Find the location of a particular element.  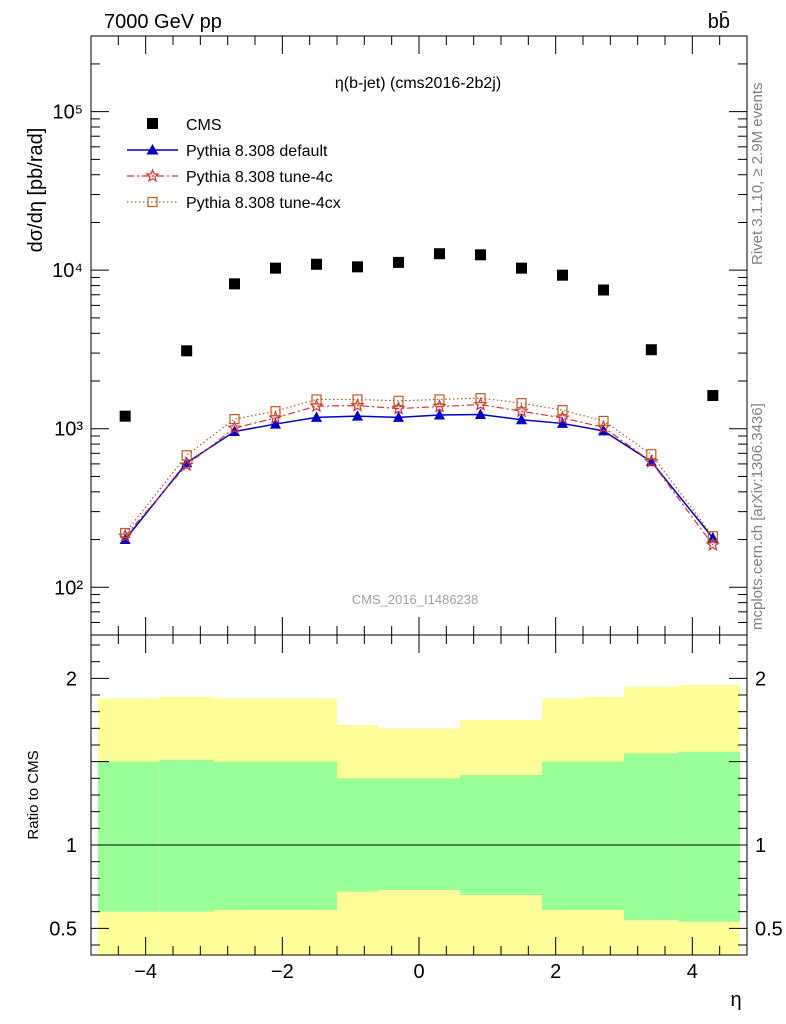

legend-marker-cms is located at coordinates (152, 123).